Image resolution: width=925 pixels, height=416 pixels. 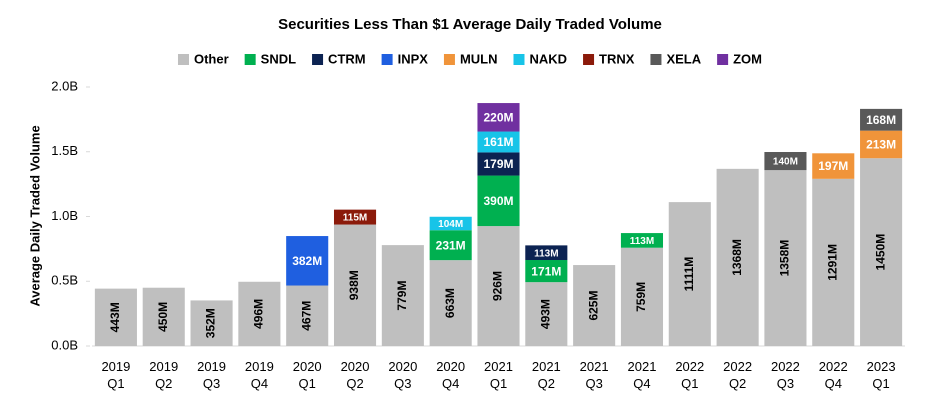 What do you see at coordinates (163, 375) in the screenshot?
I see `x-tick-label: 2019 Q2` at bounding box center [163, 375].